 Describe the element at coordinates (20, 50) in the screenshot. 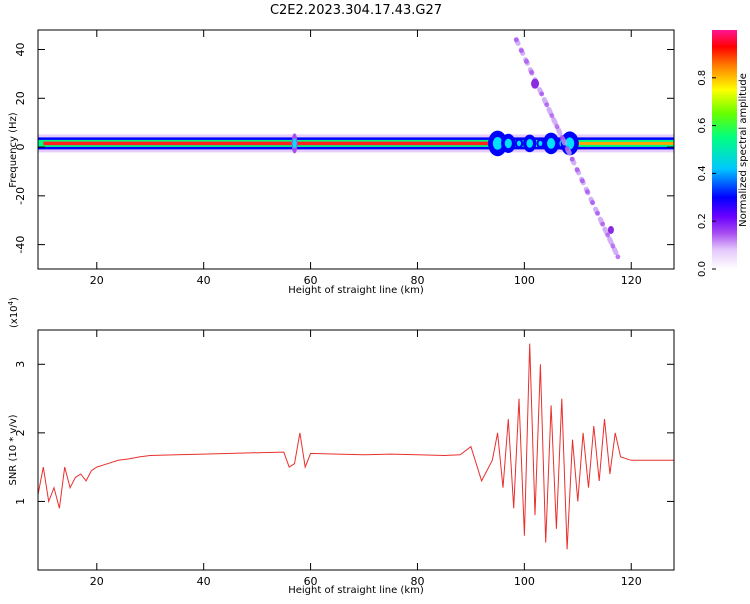

I see `spectrogram-ytick-label: 40` at that location.